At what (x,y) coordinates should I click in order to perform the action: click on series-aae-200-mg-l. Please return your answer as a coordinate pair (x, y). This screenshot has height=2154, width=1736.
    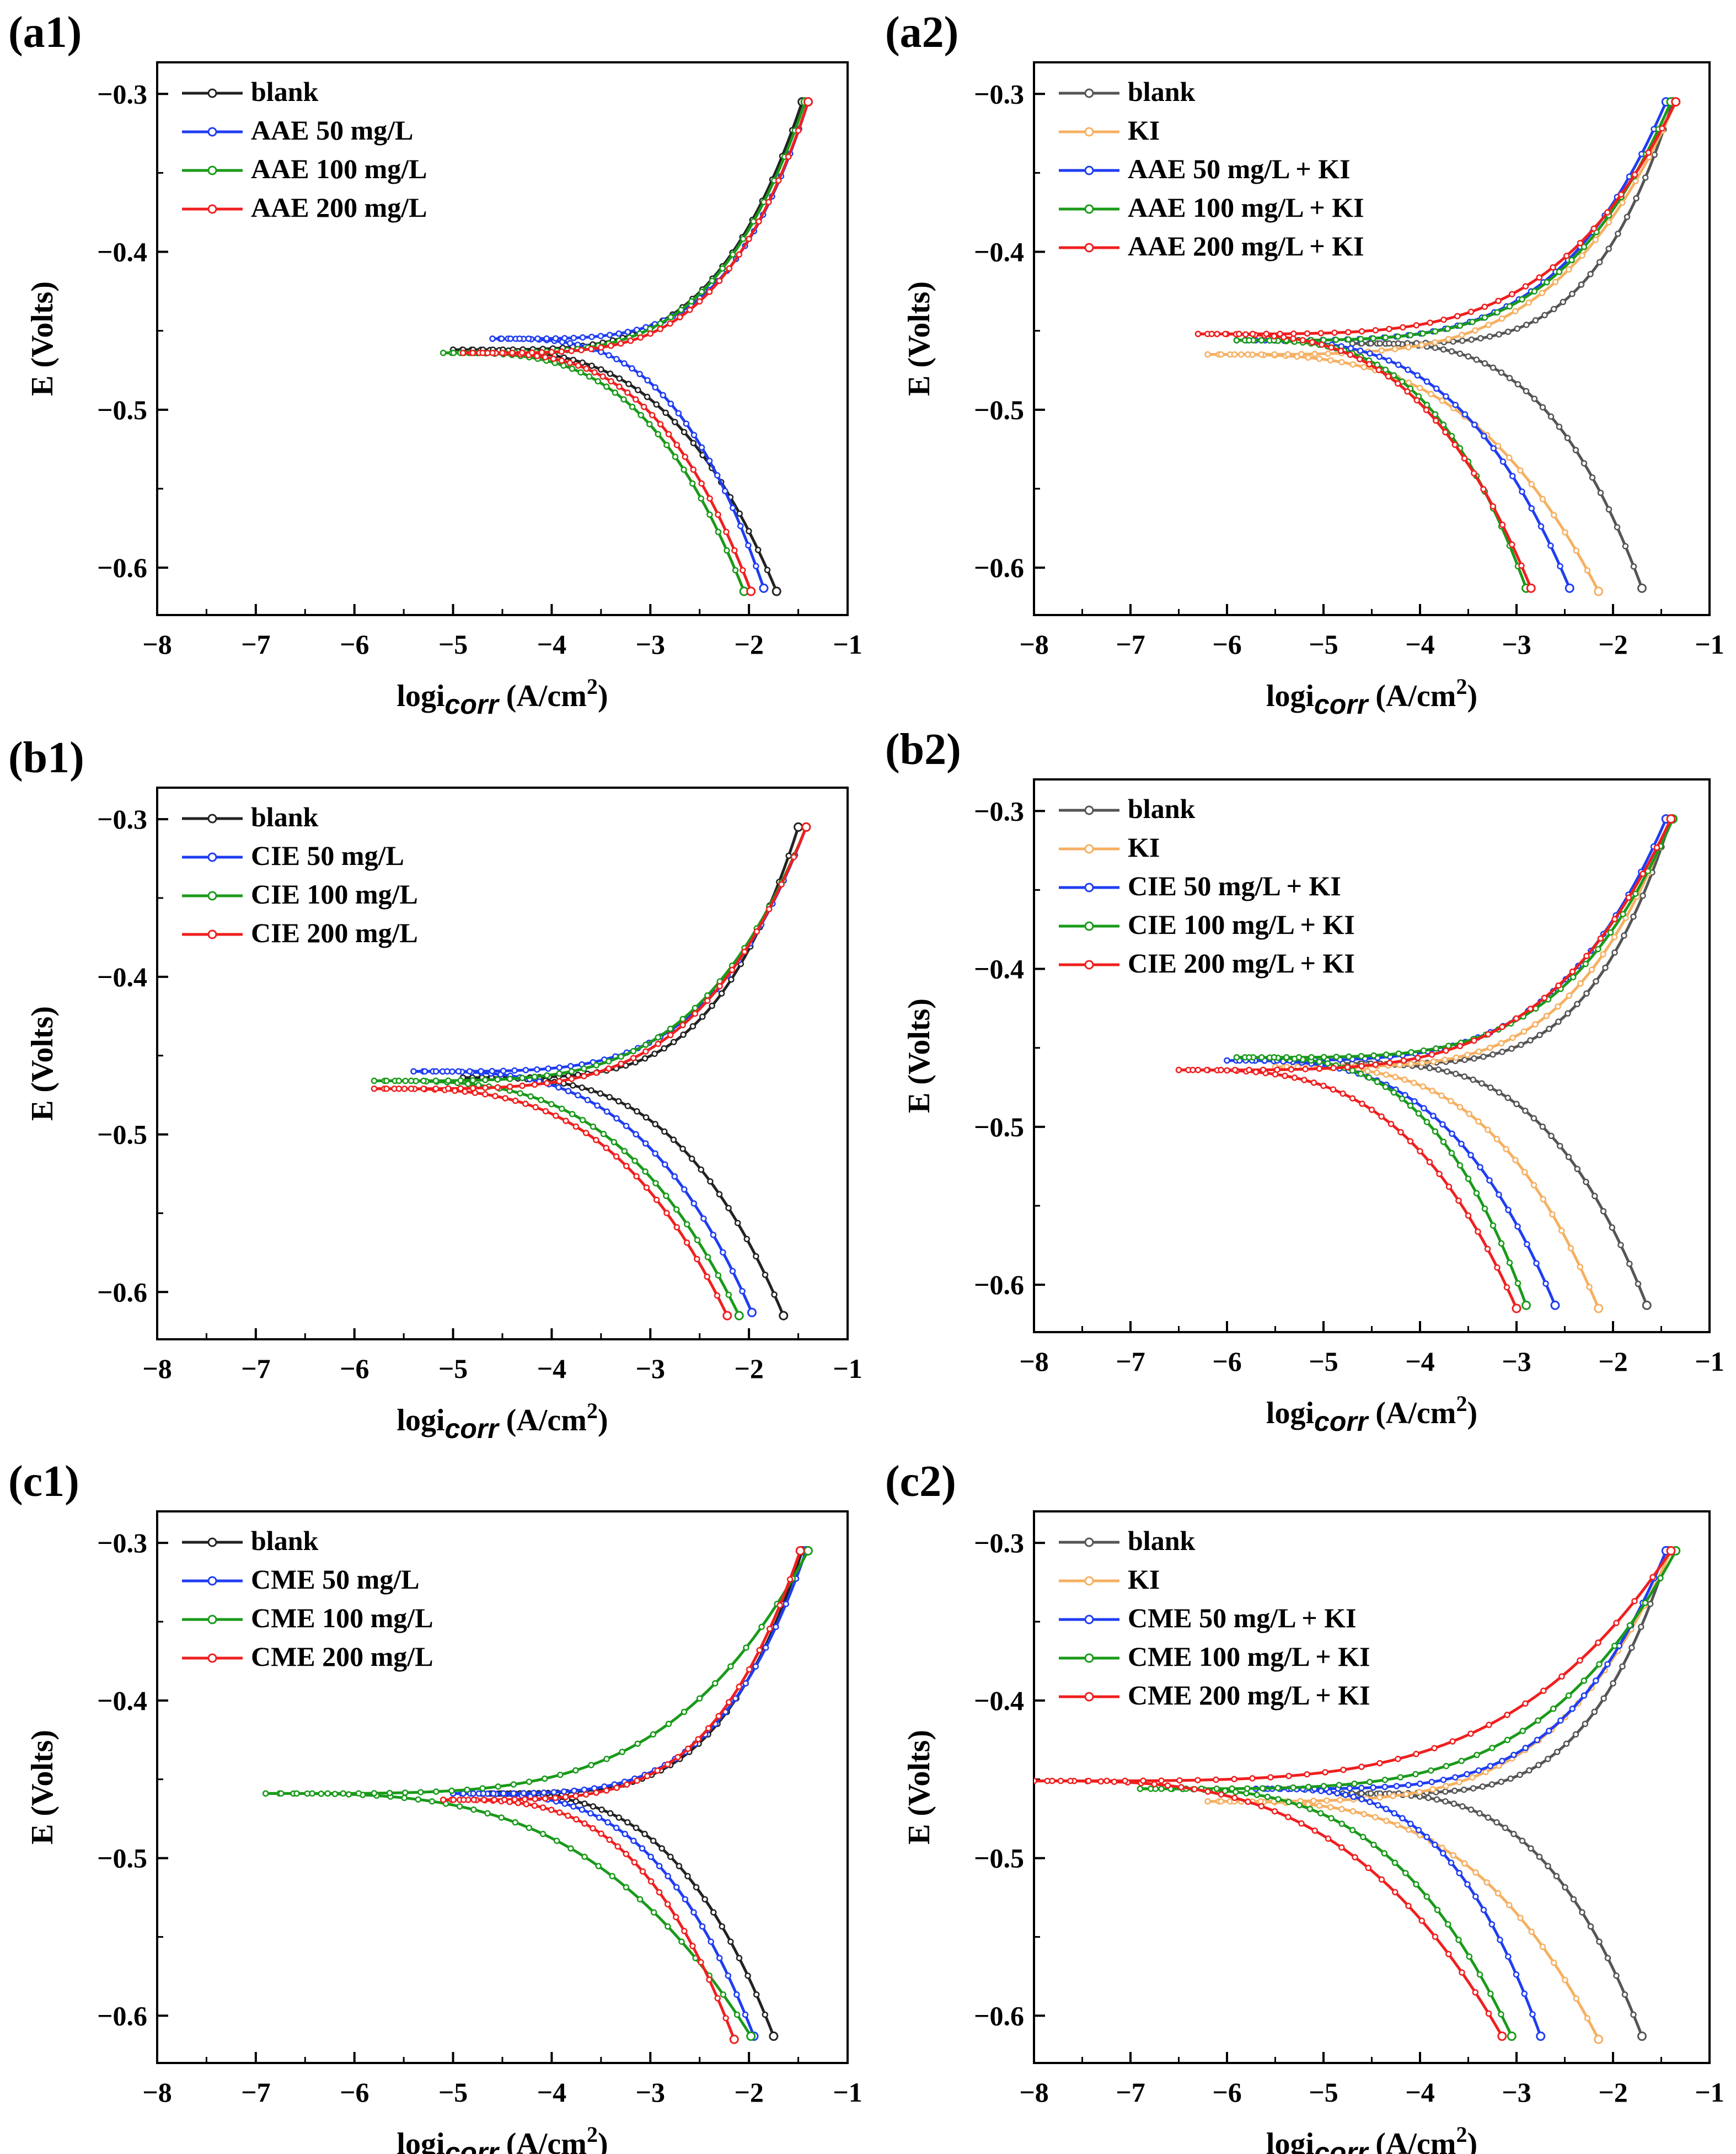
    Looking at the image, I should click on (636, 347).